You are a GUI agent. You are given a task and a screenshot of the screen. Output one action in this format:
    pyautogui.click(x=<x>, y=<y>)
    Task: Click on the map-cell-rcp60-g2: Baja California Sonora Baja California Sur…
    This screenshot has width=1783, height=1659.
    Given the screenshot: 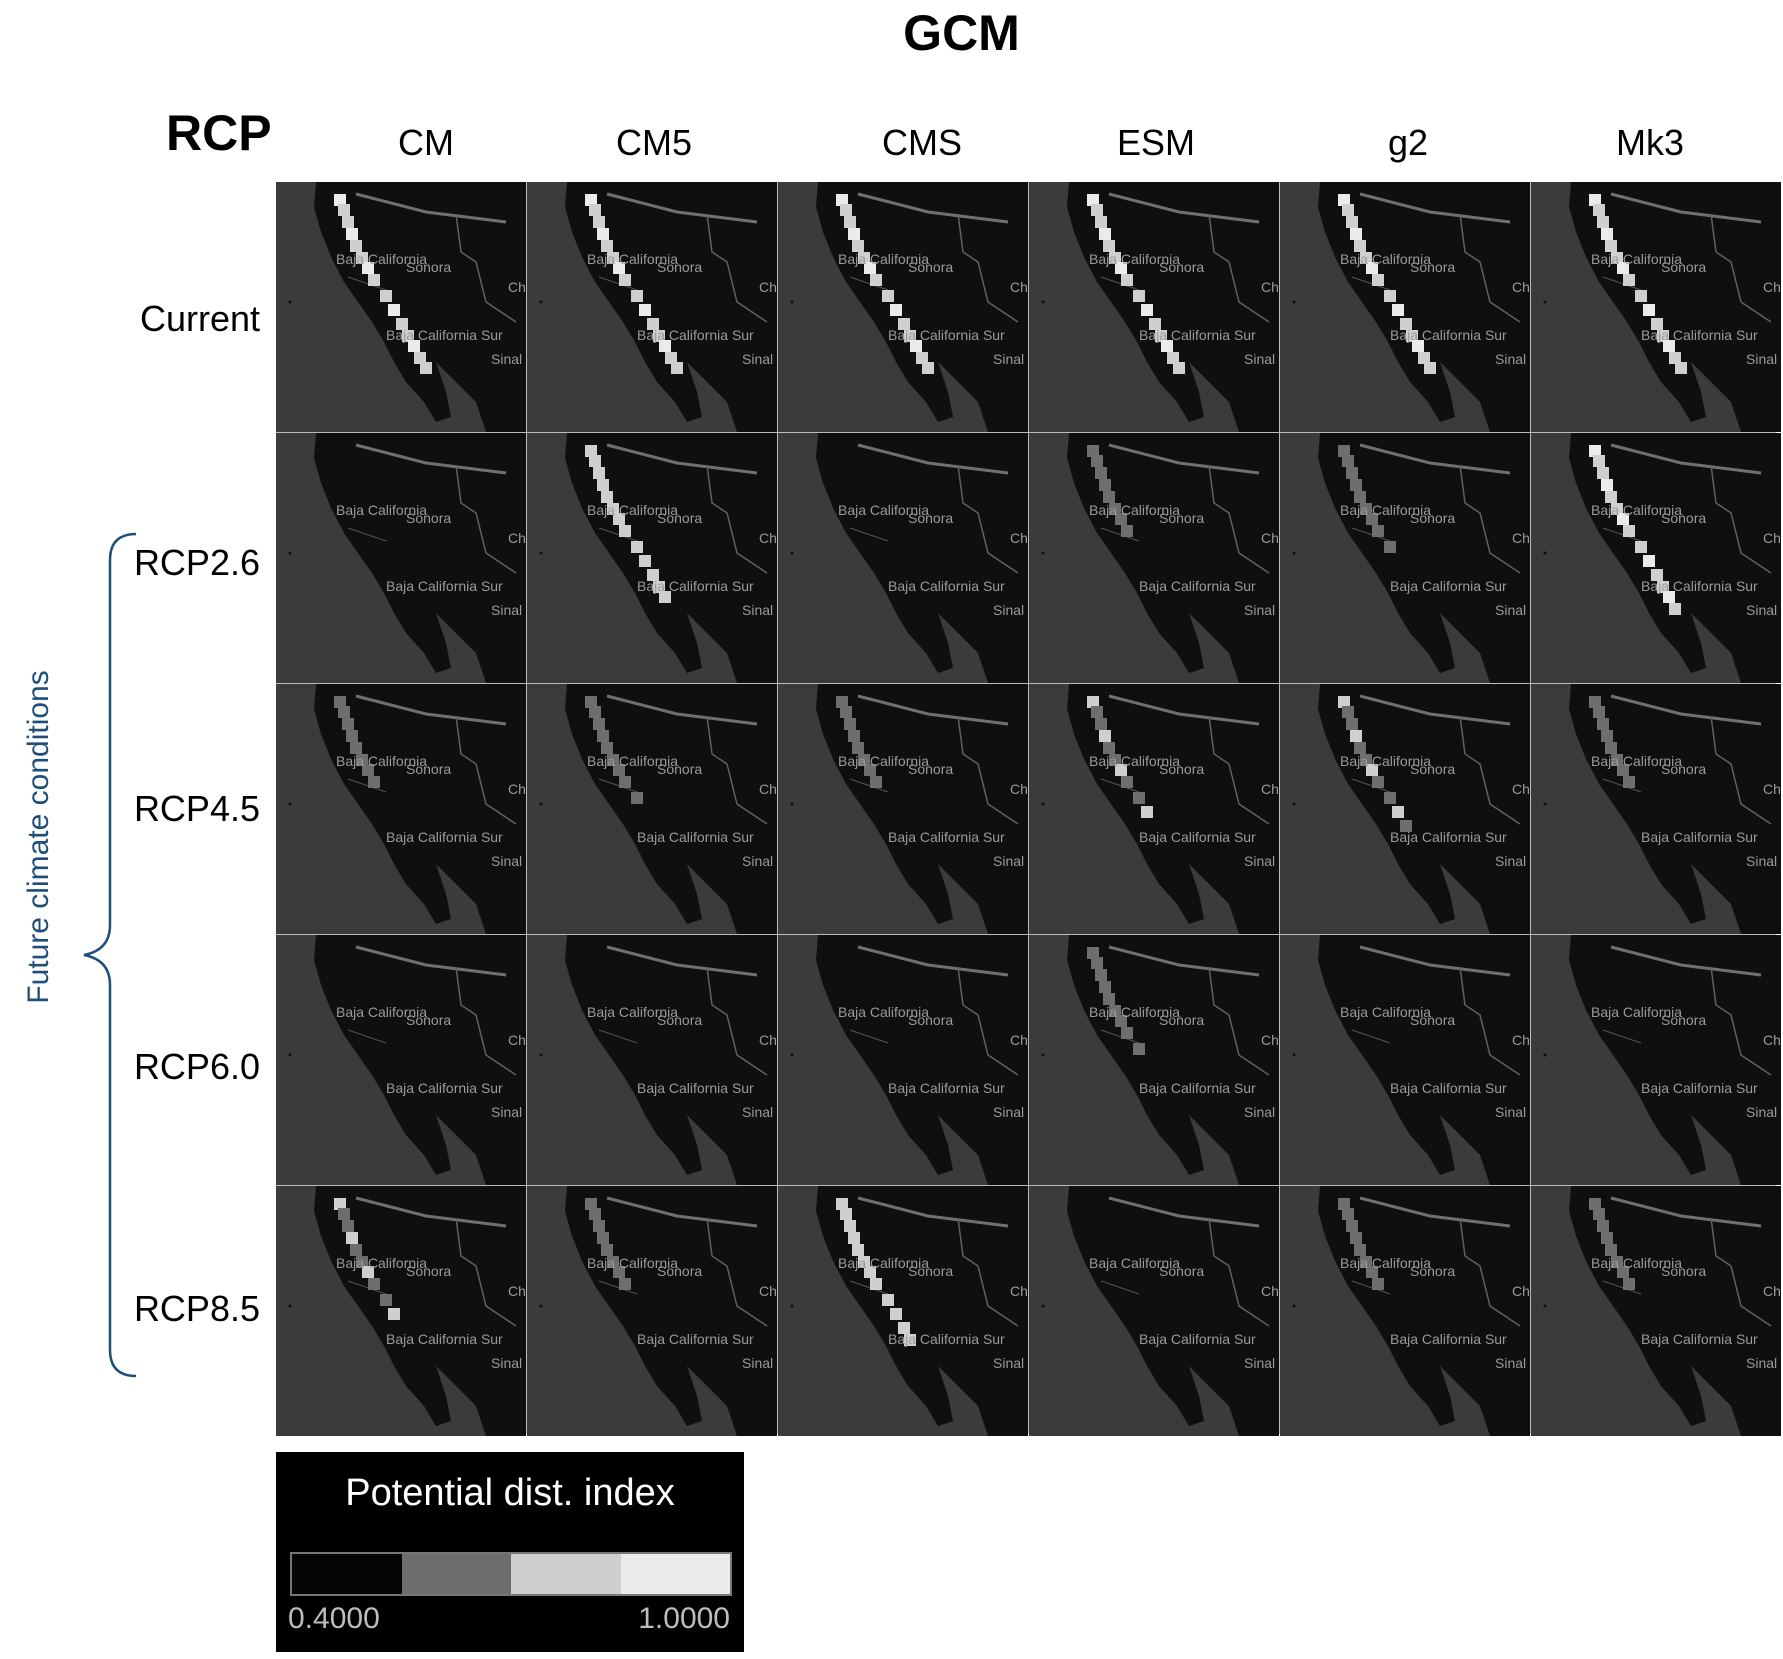 What is the action you would take?
    pyautogui.click(x=1405, y=1060)
    